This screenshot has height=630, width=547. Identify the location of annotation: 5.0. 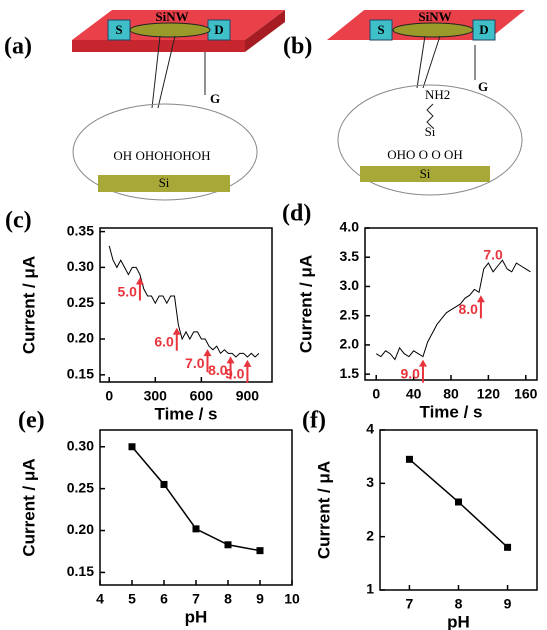
(127, 291).